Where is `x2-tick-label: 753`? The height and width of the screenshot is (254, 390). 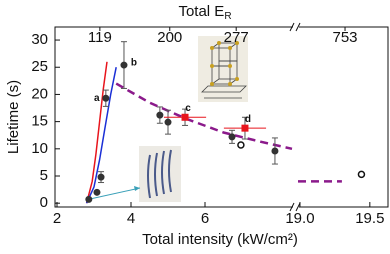
x2-tick-label: 753 is located at coordinates (345, 37).